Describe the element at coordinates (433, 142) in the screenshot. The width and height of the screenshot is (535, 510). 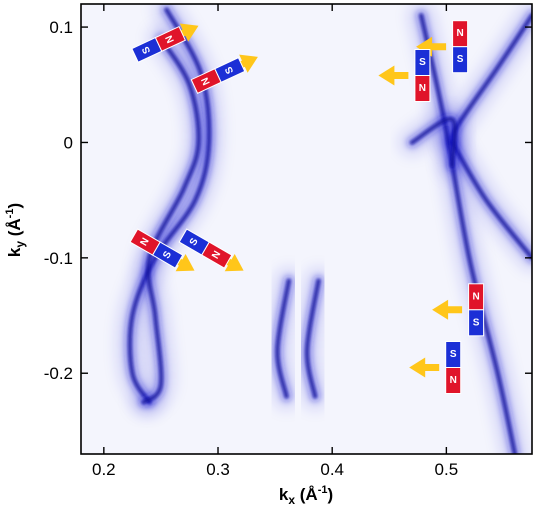
I see `band-right-v-left` at that location.